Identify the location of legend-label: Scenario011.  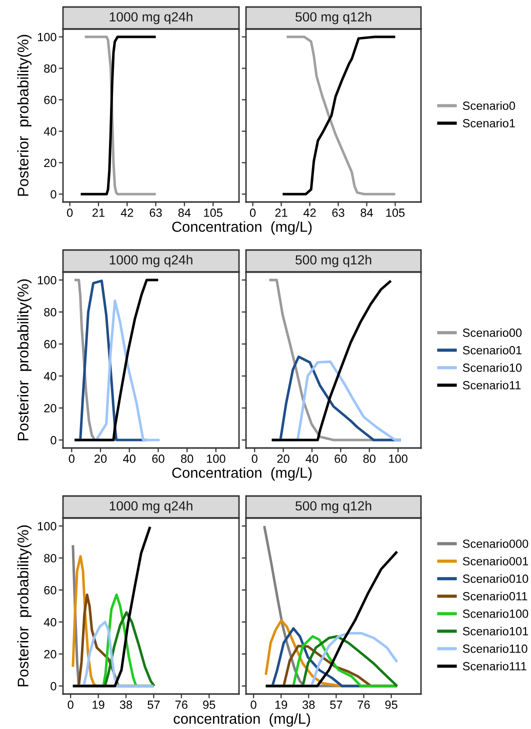
(495, 596).